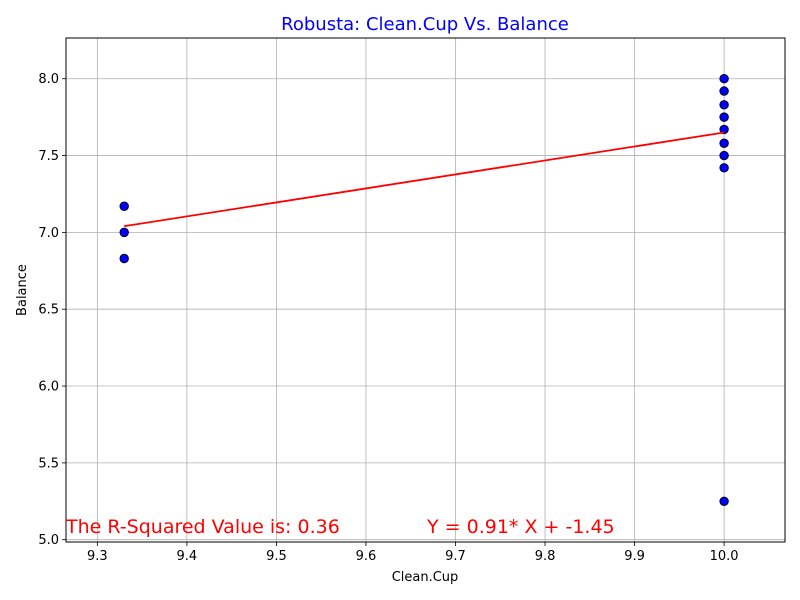  What do you see at coordinates (187, 556) in the screenshot?
I see `x-tick-label: 9.4` at bounding box center [187, 556].